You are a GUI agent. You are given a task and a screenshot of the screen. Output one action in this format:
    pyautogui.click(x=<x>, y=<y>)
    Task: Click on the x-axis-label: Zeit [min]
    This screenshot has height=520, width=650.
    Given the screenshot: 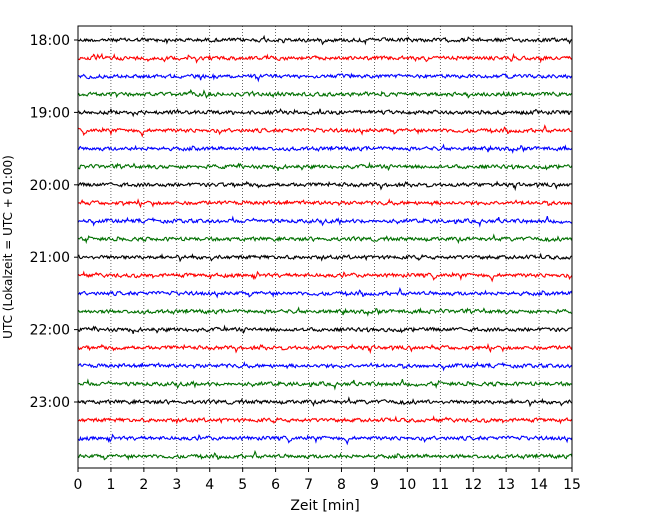 What is the action you would take?
    pyautogui.click(x=324, y=506)
    